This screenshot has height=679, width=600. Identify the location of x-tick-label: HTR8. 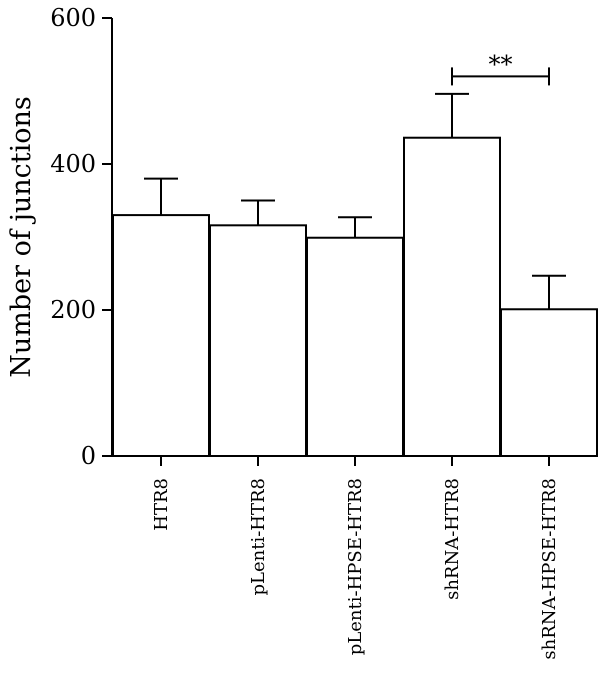
(161, 504).